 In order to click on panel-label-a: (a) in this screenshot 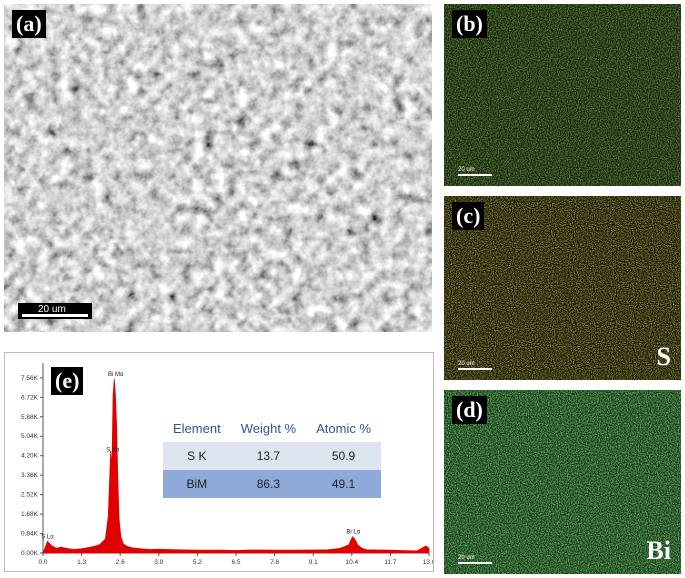, I will do `click(29, 24)`.